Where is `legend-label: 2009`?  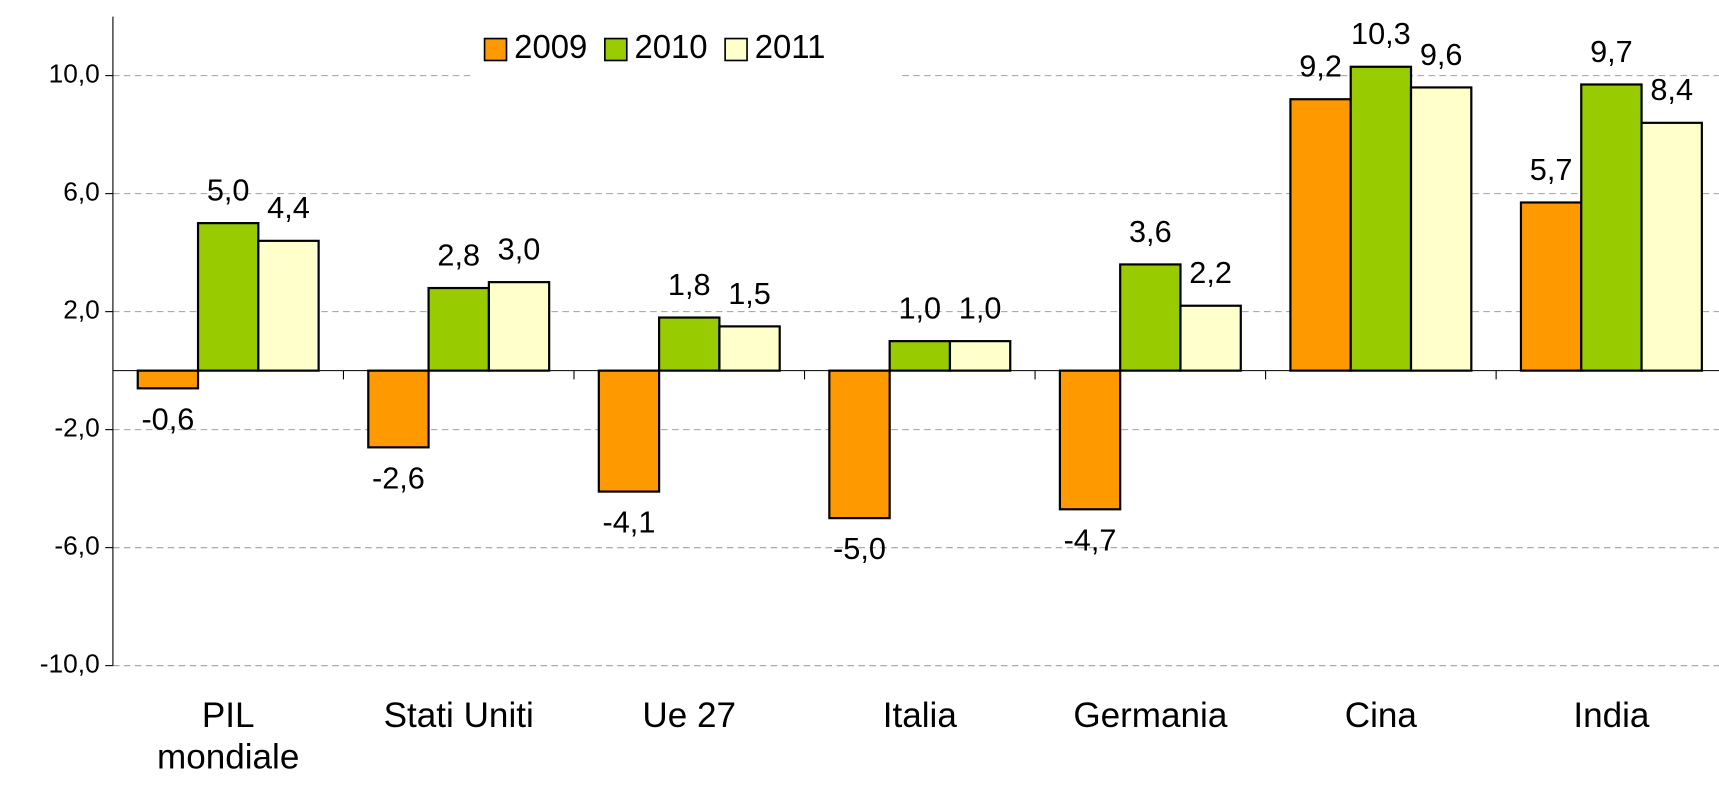 legend-label: 2009 is located at coordinates (550, 46).